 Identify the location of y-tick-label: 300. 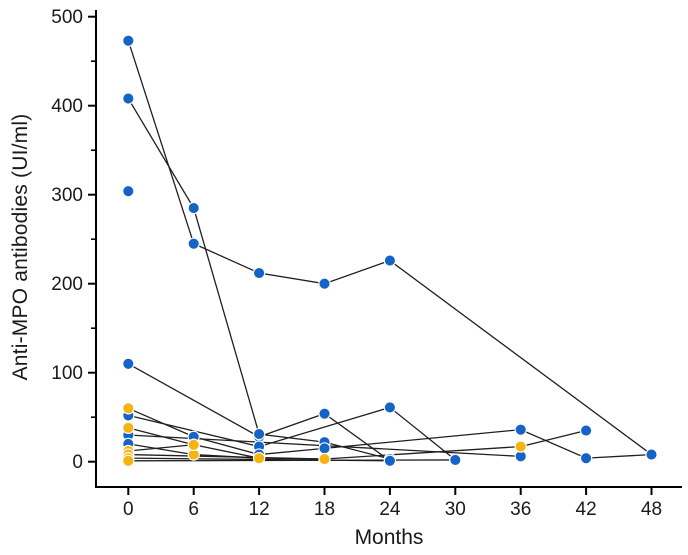
(67, 195).